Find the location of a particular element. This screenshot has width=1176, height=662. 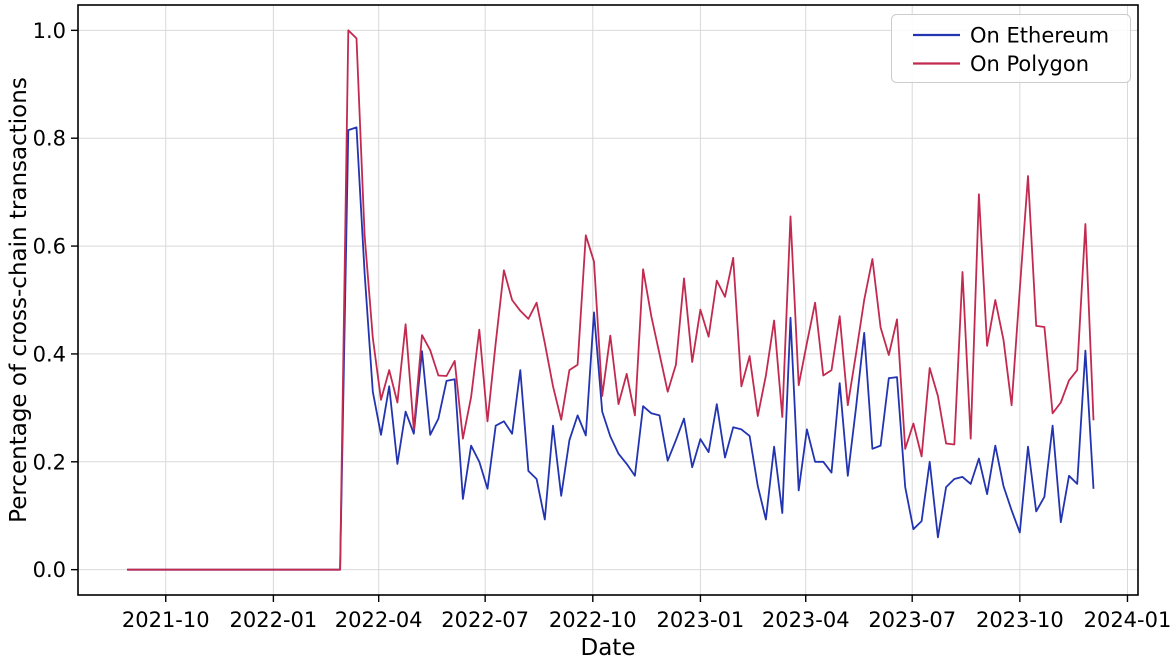

y-tick-label: 0.2 is located at coordinates (49, 462).